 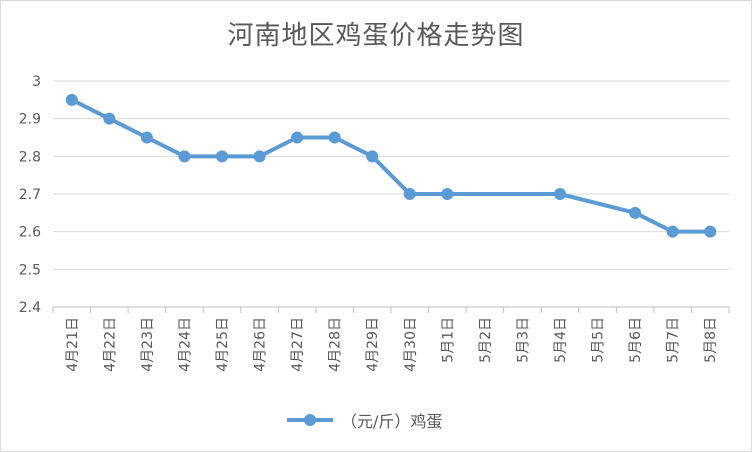 I want to click on x-tick-label: 4月25日, so click(x=223, y=344).